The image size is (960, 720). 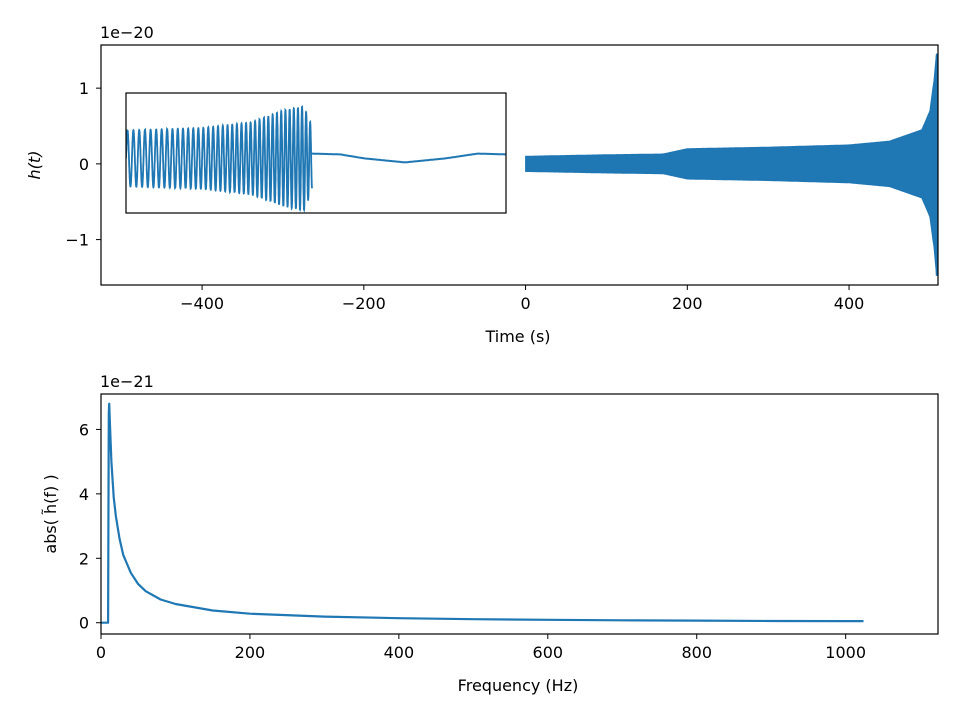 I want to click on top-x-tick-label: −400, so click(x=202, y=303).